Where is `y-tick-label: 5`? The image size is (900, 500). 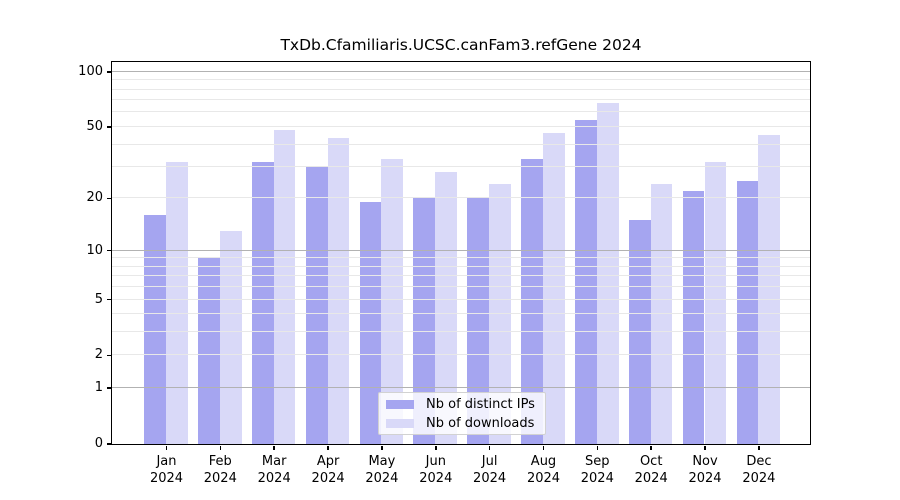 y-tick-label: 5 is located at coordinates (98, 299).